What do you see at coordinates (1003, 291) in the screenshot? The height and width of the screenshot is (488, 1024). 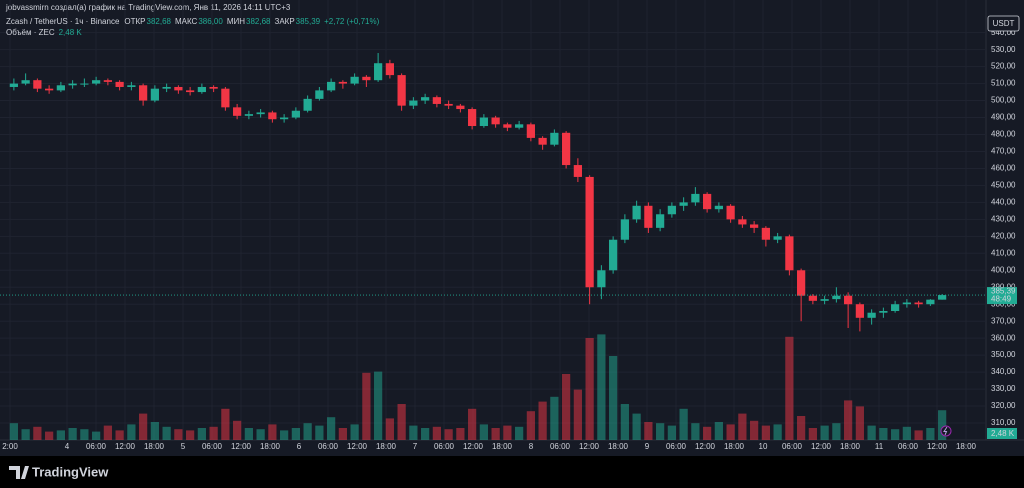 I see `last-price-label: 385,39` at bounding box center [1003, 291].